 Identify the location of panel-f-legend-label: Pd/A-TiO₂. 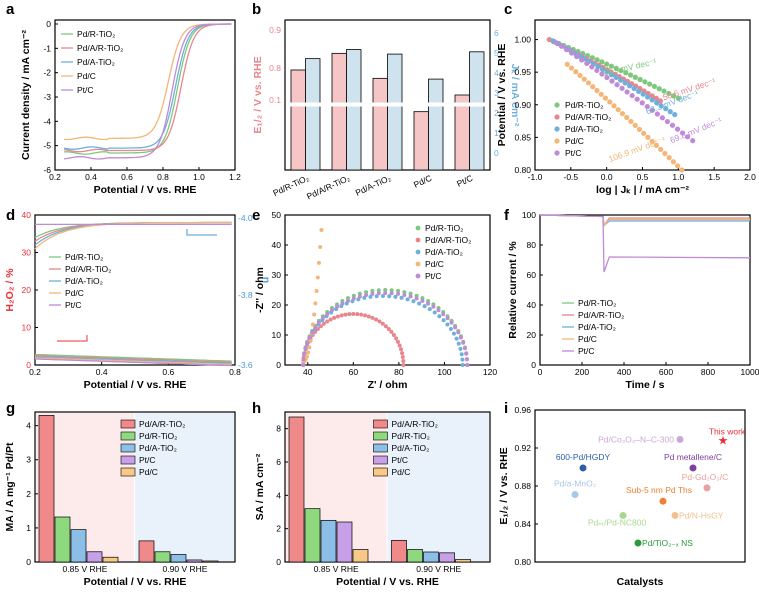
(597, 327).